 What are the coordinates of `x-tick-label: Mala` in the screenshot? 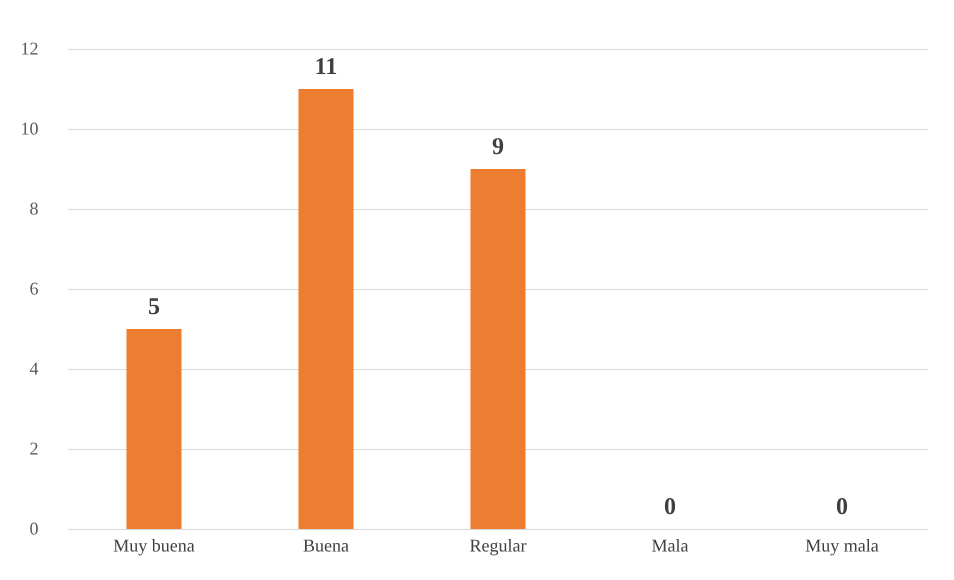 It's located at (670, 546).